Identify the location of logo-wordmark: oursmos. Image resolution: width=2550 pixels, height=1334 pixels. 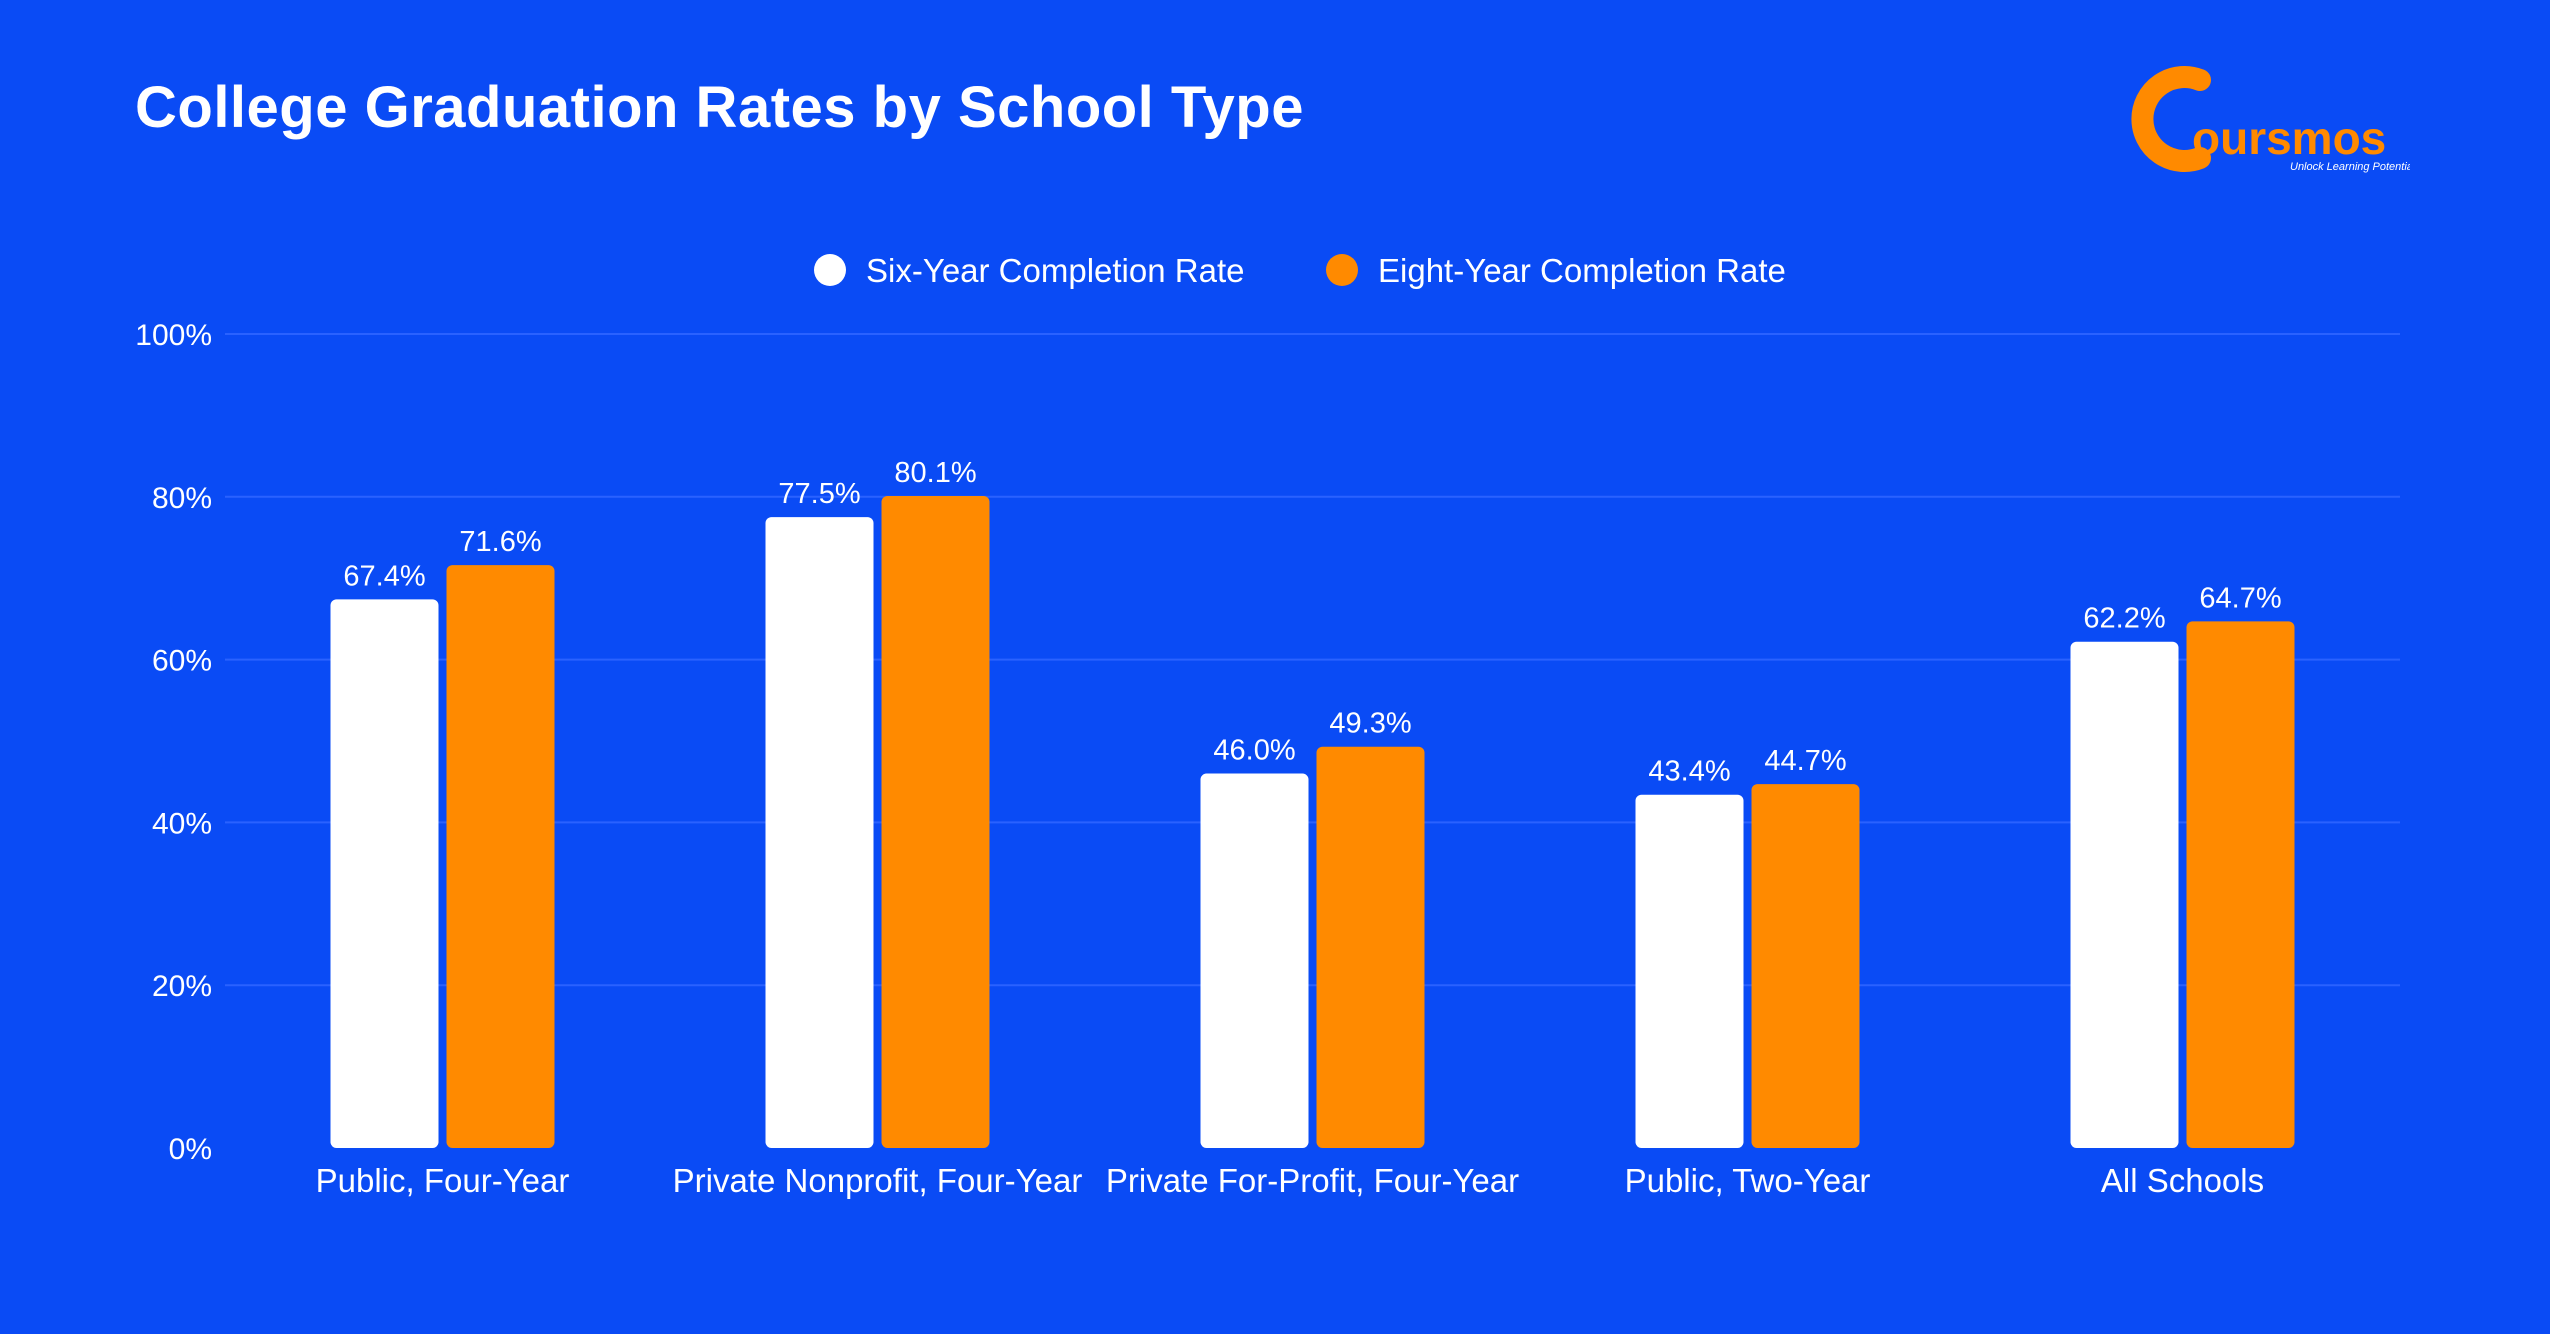
(2289, 138).